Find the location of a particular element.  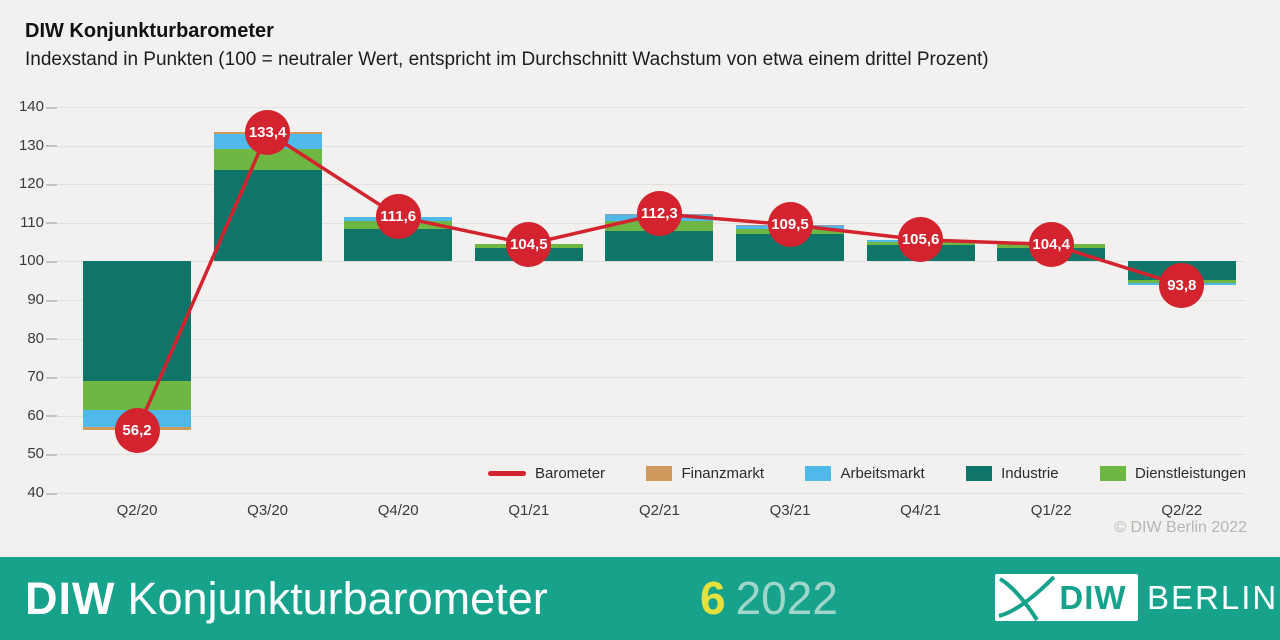

diw-logo-box: DIW is located at coordinates (1066, 597).